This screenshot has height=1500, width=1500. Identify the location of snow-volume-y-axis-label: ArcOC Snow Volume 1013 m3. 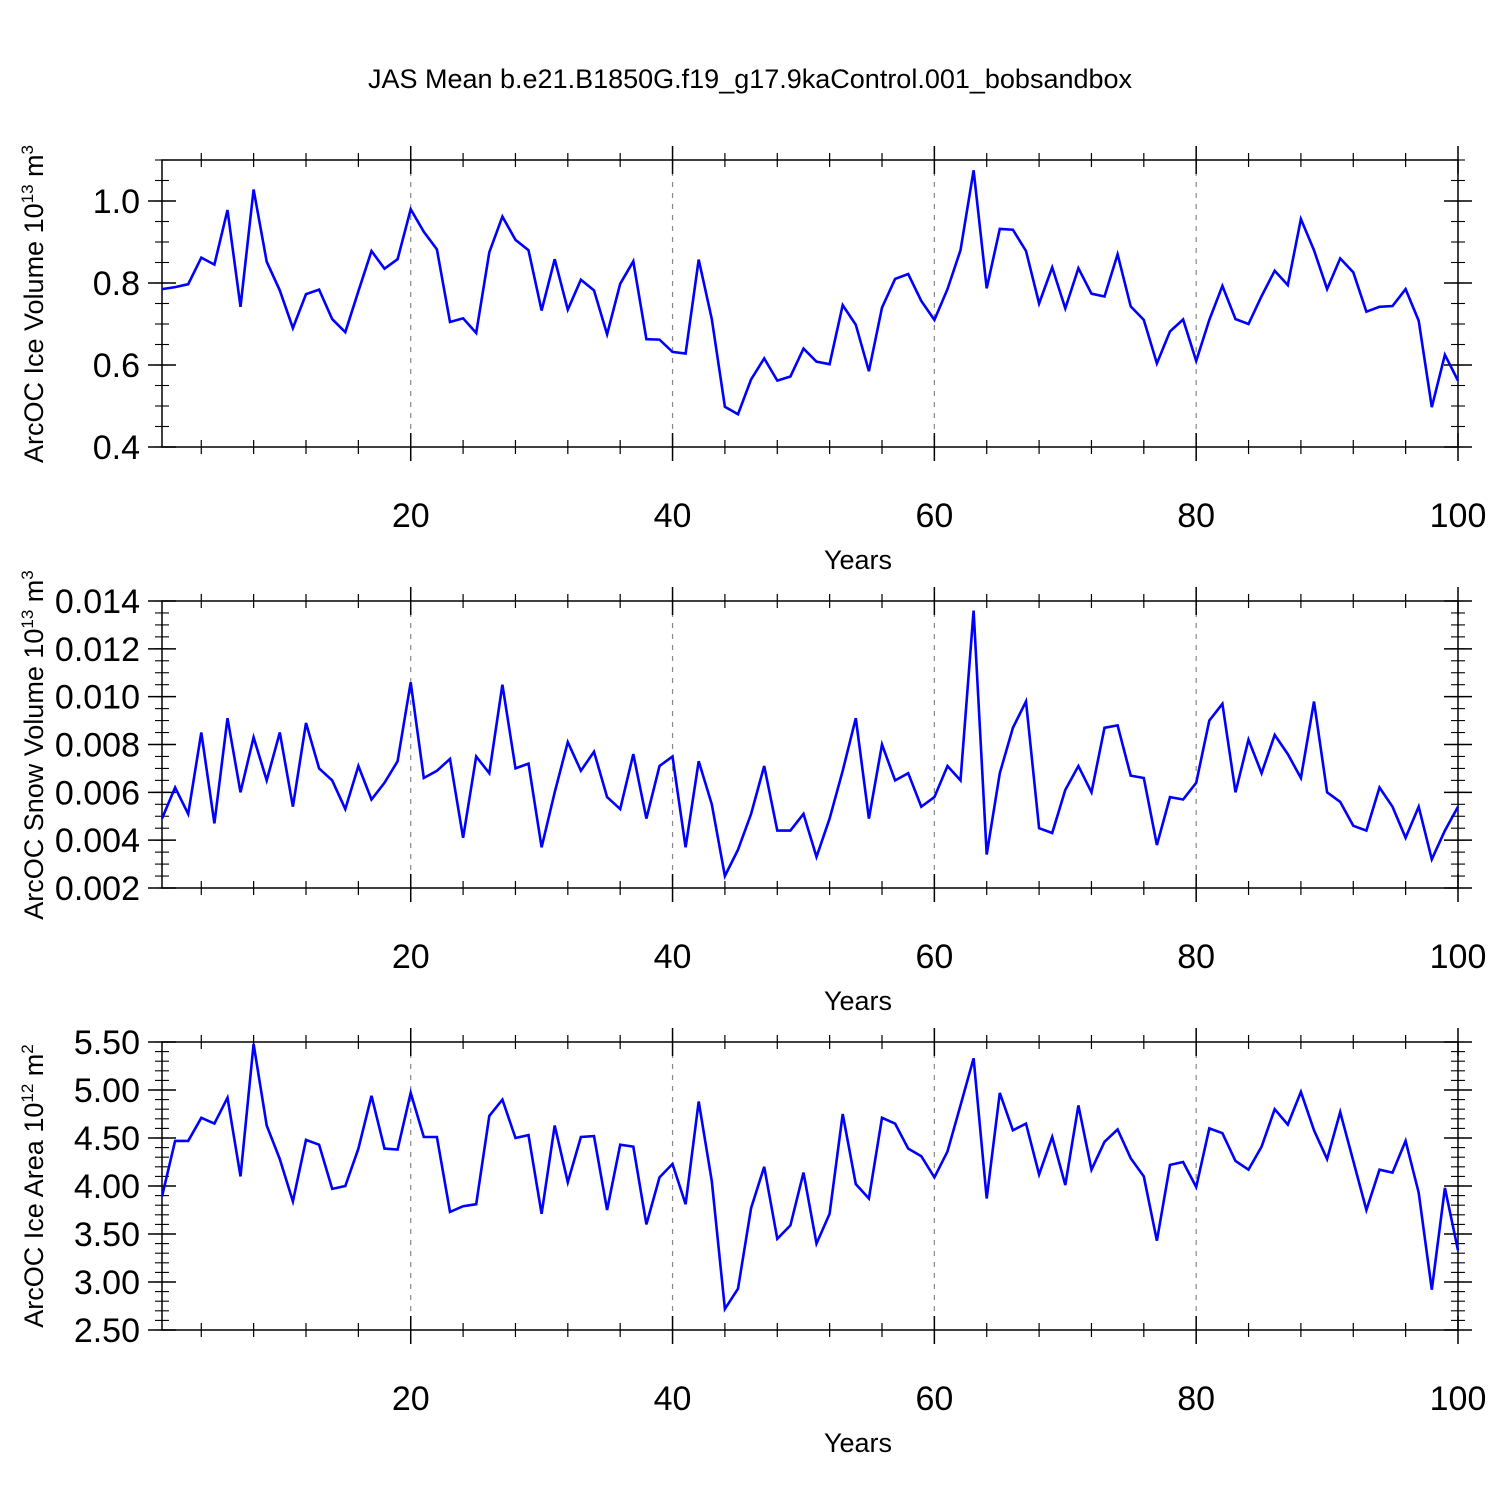
(33, 745).